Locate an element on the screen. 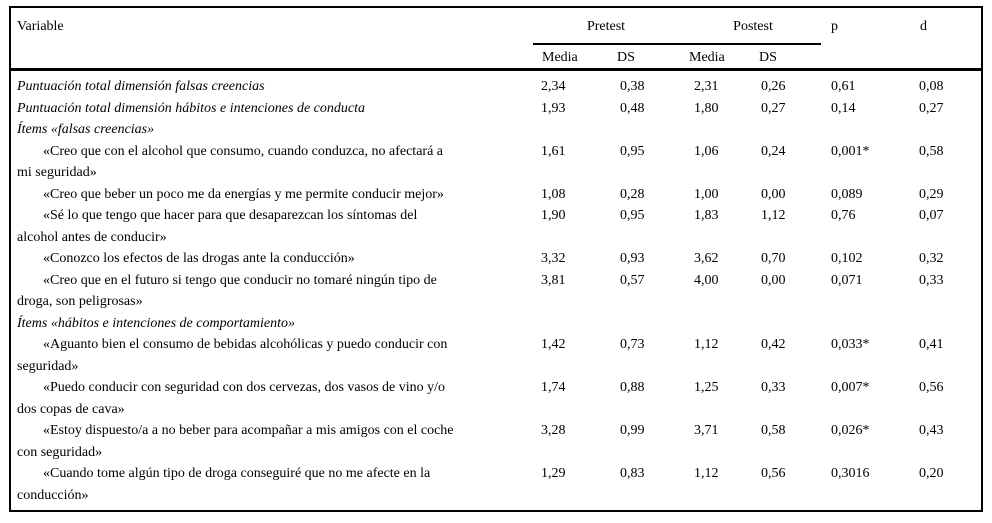  col-header-variable: Variable is located at coordinates (40, 26).